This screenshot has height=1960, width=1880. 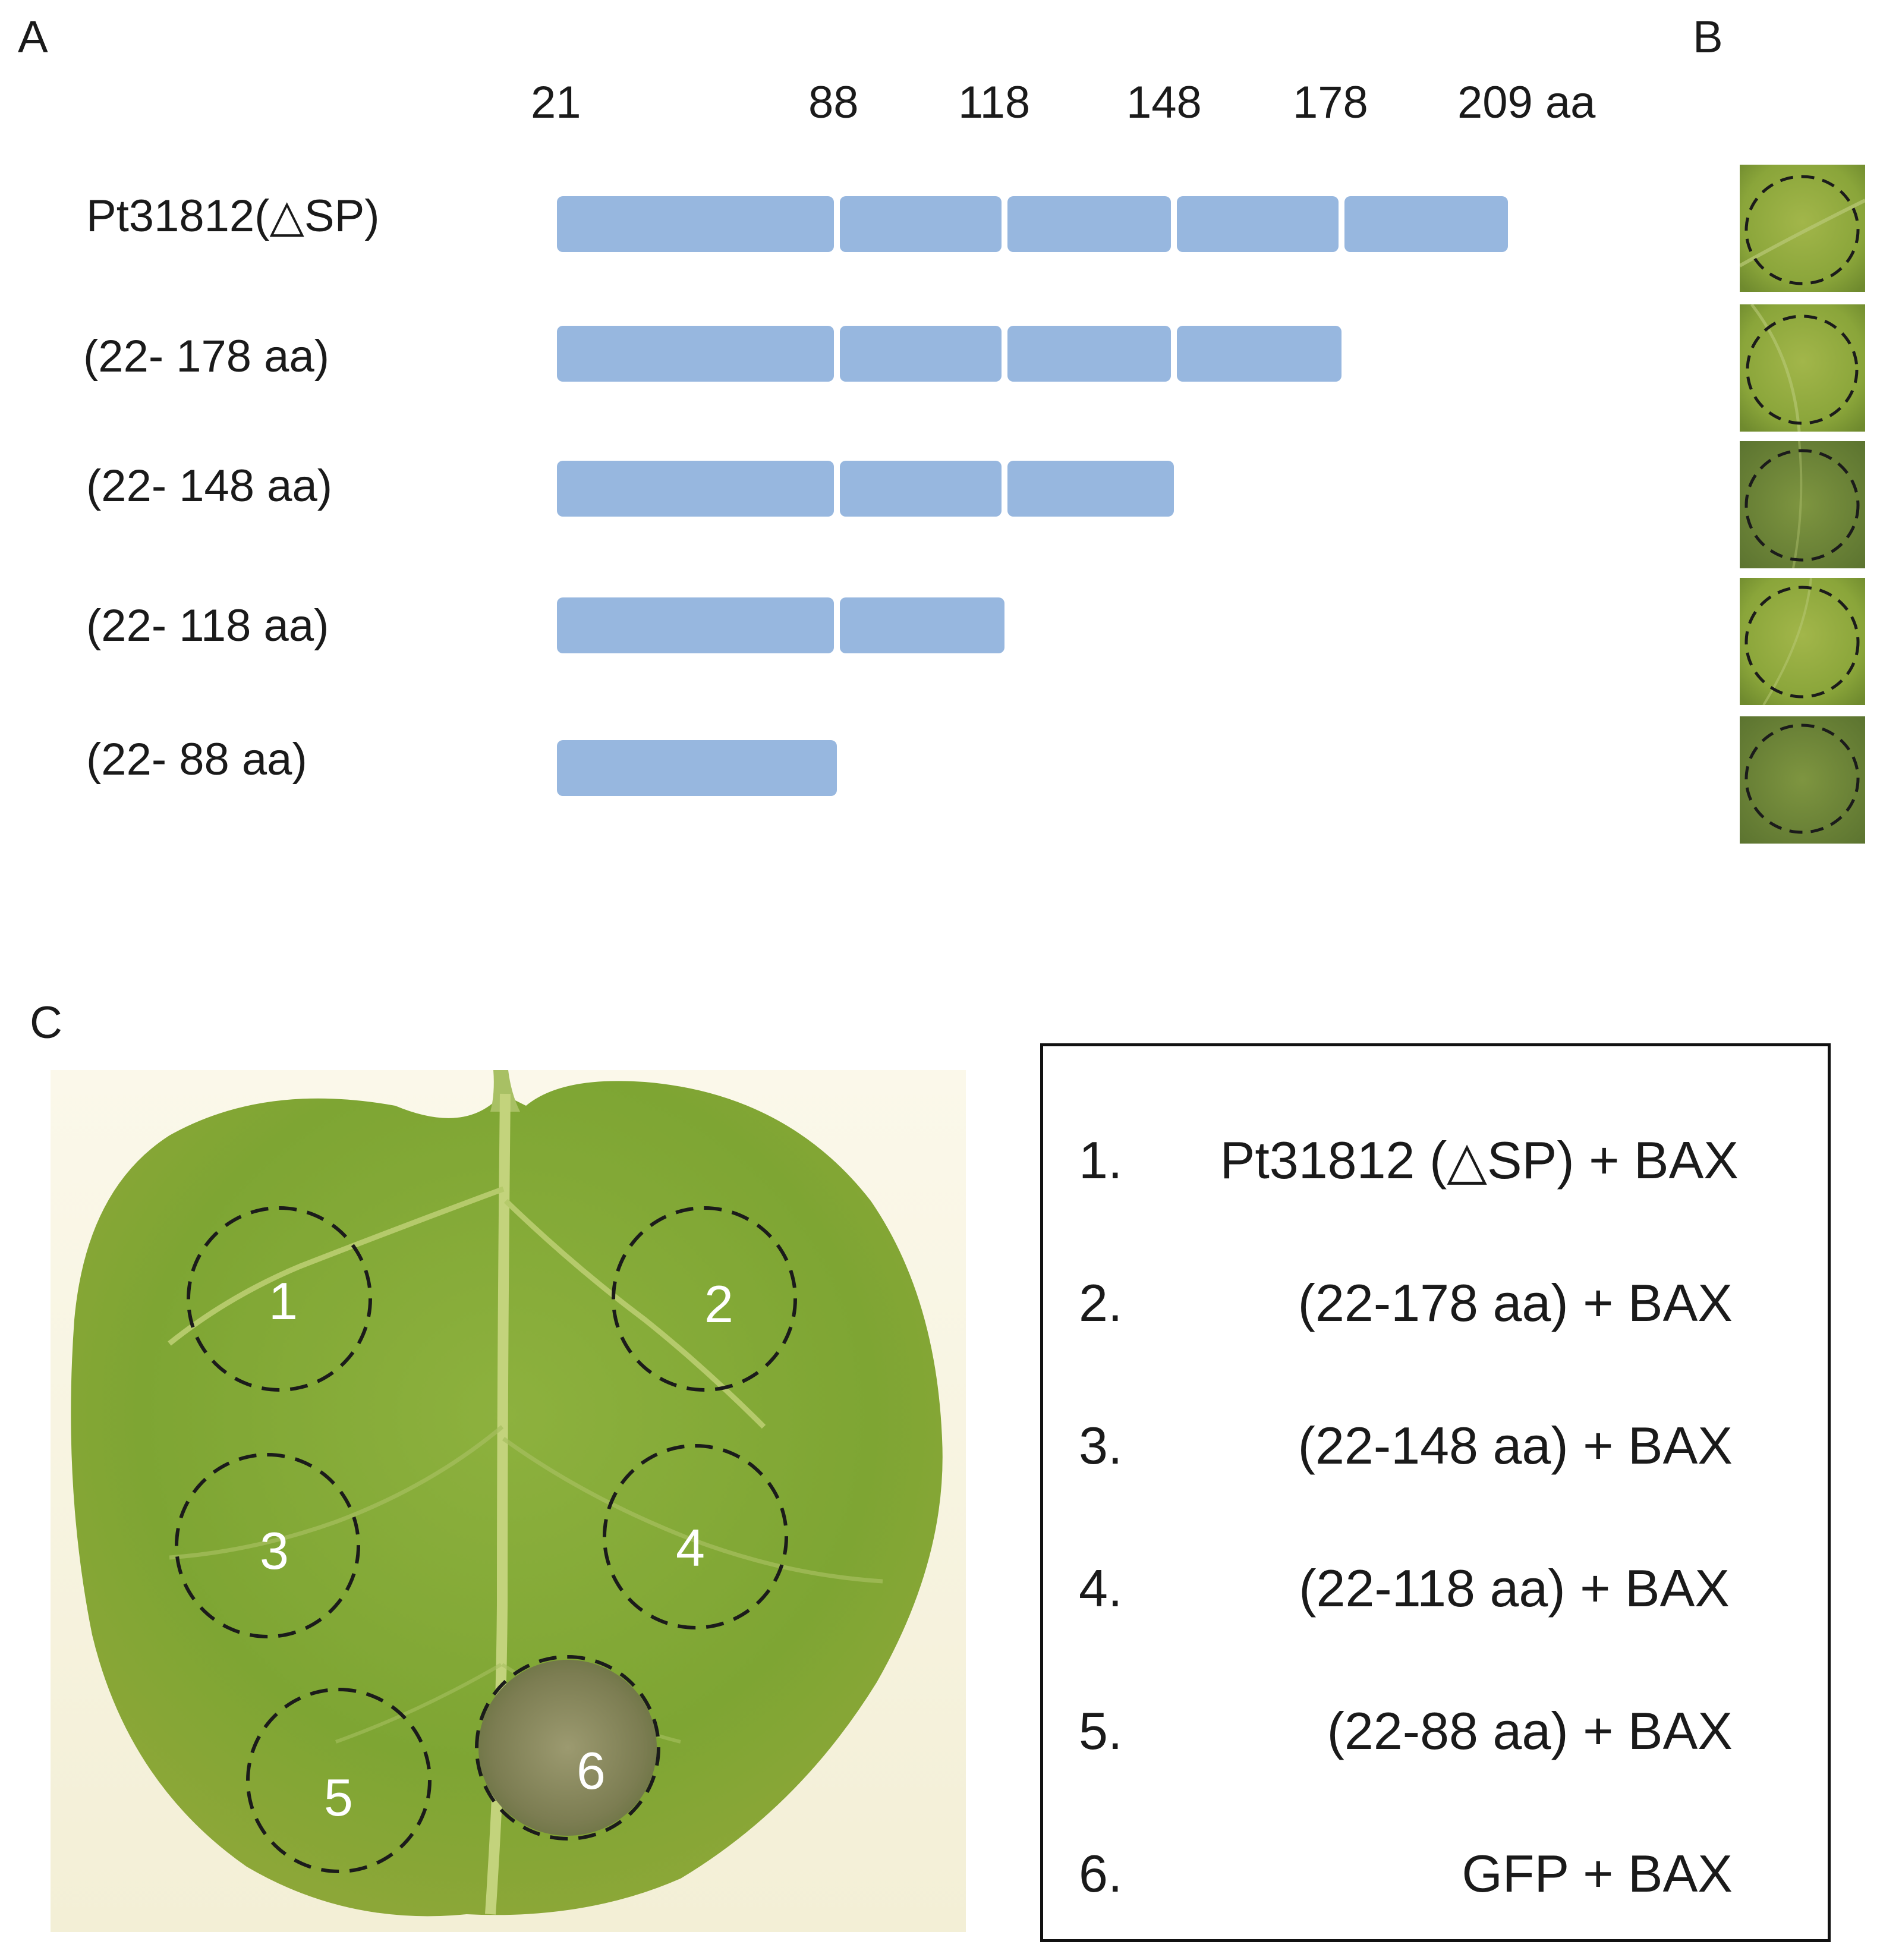 I want to click on legend-number: 6., so click(x=1101, y=1873).